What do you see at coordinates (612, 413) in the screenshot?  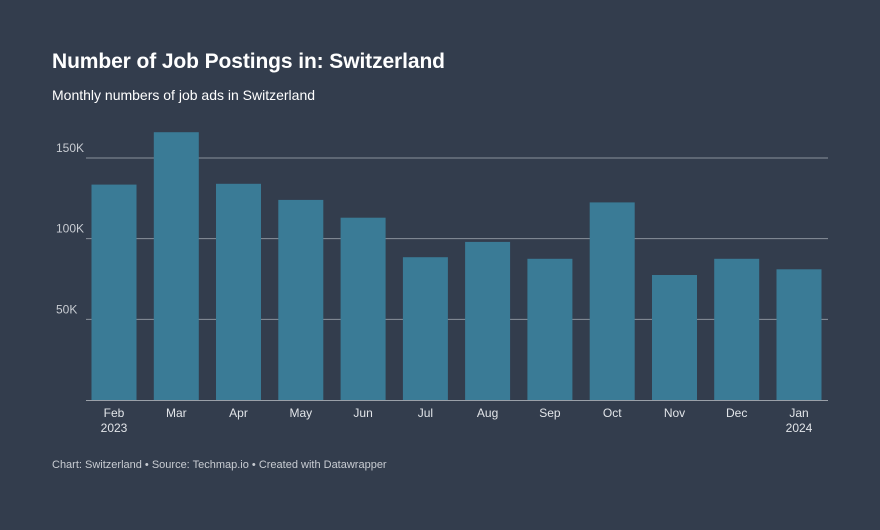 I see `x-tick-label: Oct` at bounding box center [612, 413].